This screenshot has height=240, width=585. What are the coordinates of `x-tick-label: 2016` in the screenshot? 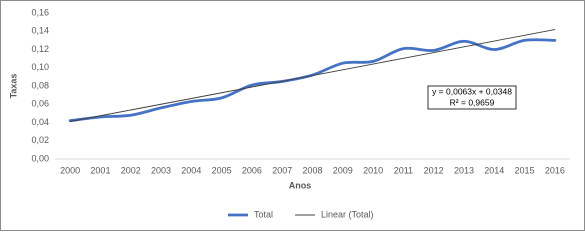 It's located at (555, 170).